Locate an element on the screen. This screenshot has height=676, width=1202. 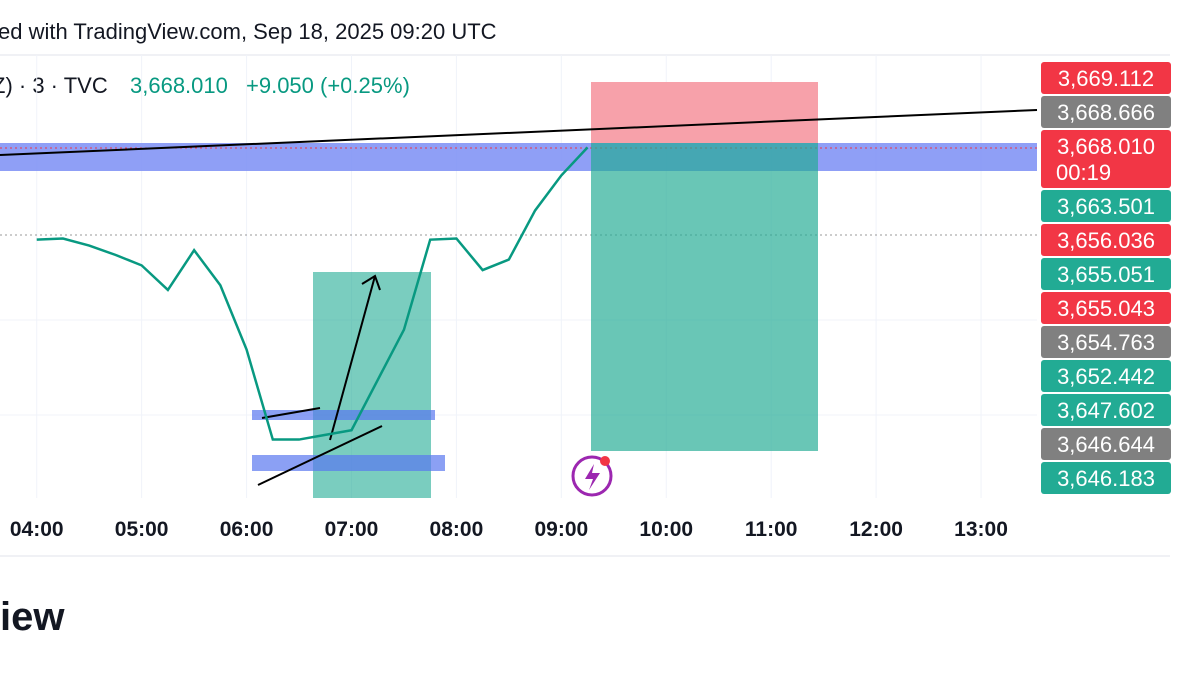
x-tick-label: 08:00 is located at coordinates (457, 529).